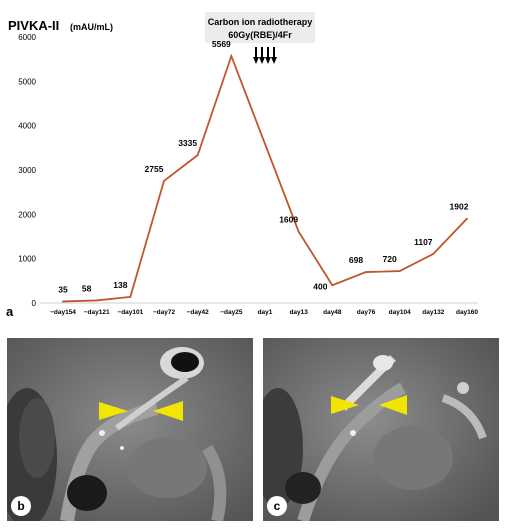 Image resolution: width=520 pixels, height=530 pixels. Describe the element at coordinates (154, 169) in the screenshot. I see `data-label: 2755` at that location.